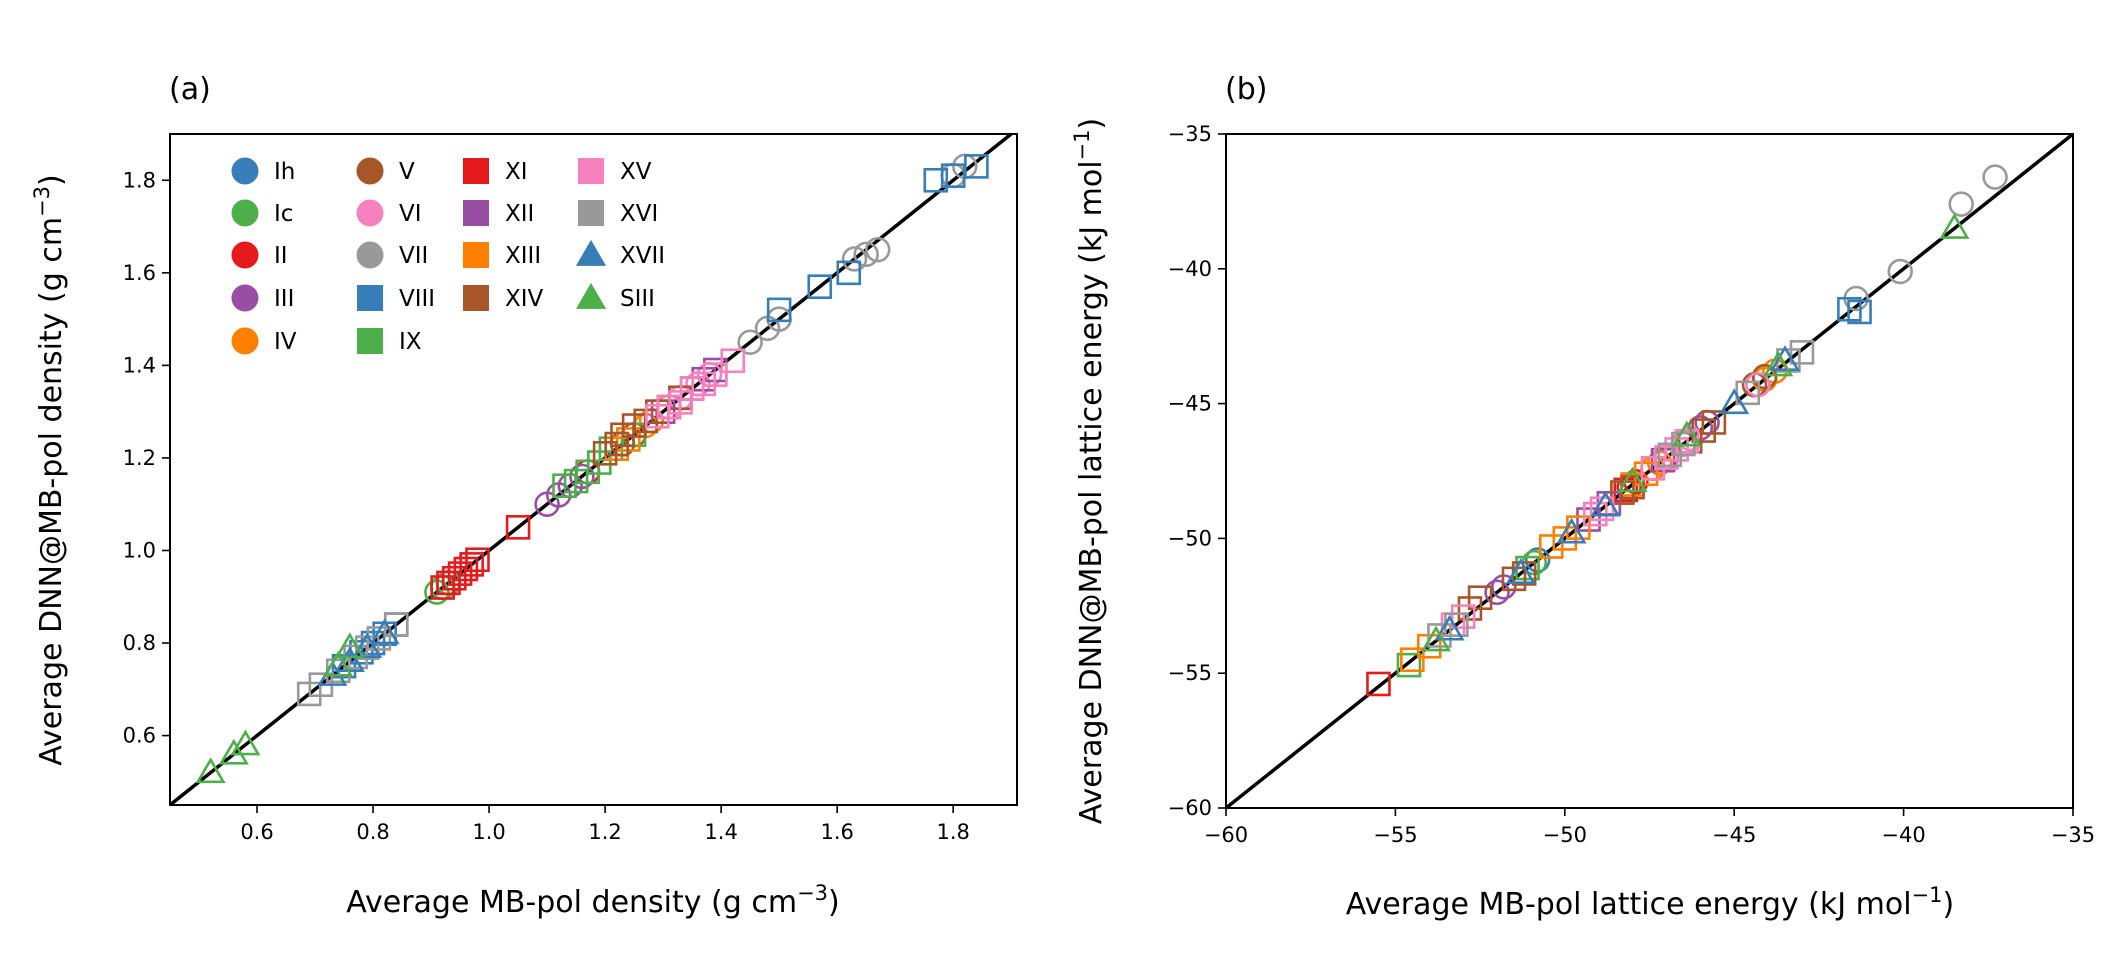 The height and width of the screenshot is (957, 2127). What do you see at coordinates (245, 255) in the screenshot?
I see `legend-marker-ii` at bounding box center [245, 255].